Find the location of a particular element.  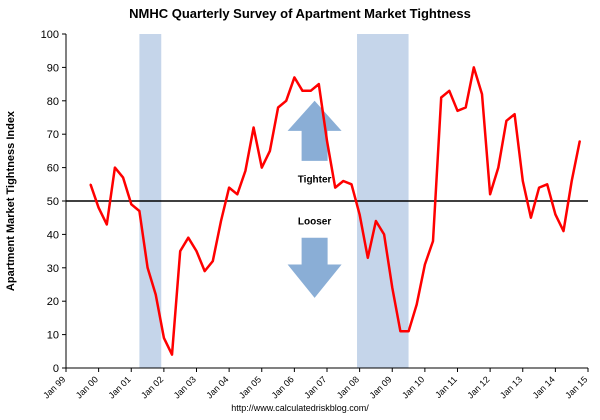

y-tick-label: 80 is located at coordinates (53, 102).